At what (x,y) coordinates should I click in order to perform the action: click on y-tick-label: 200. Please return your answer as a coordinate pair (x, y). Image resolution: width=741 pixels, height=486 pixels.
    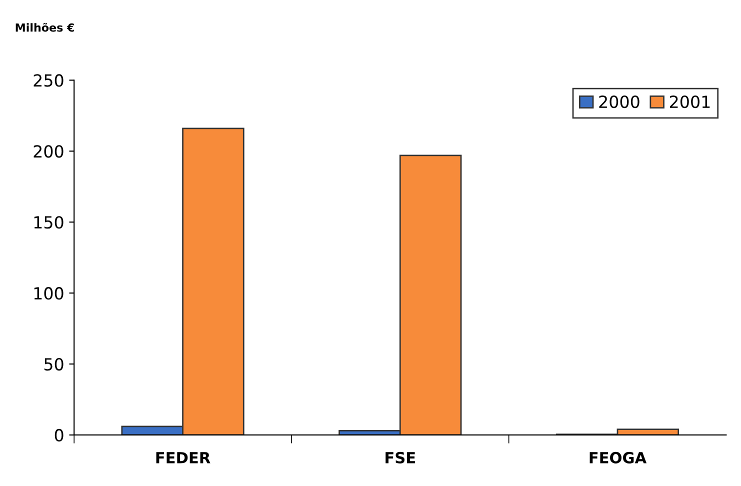
    Looking at the image, I should click on (49, 151).